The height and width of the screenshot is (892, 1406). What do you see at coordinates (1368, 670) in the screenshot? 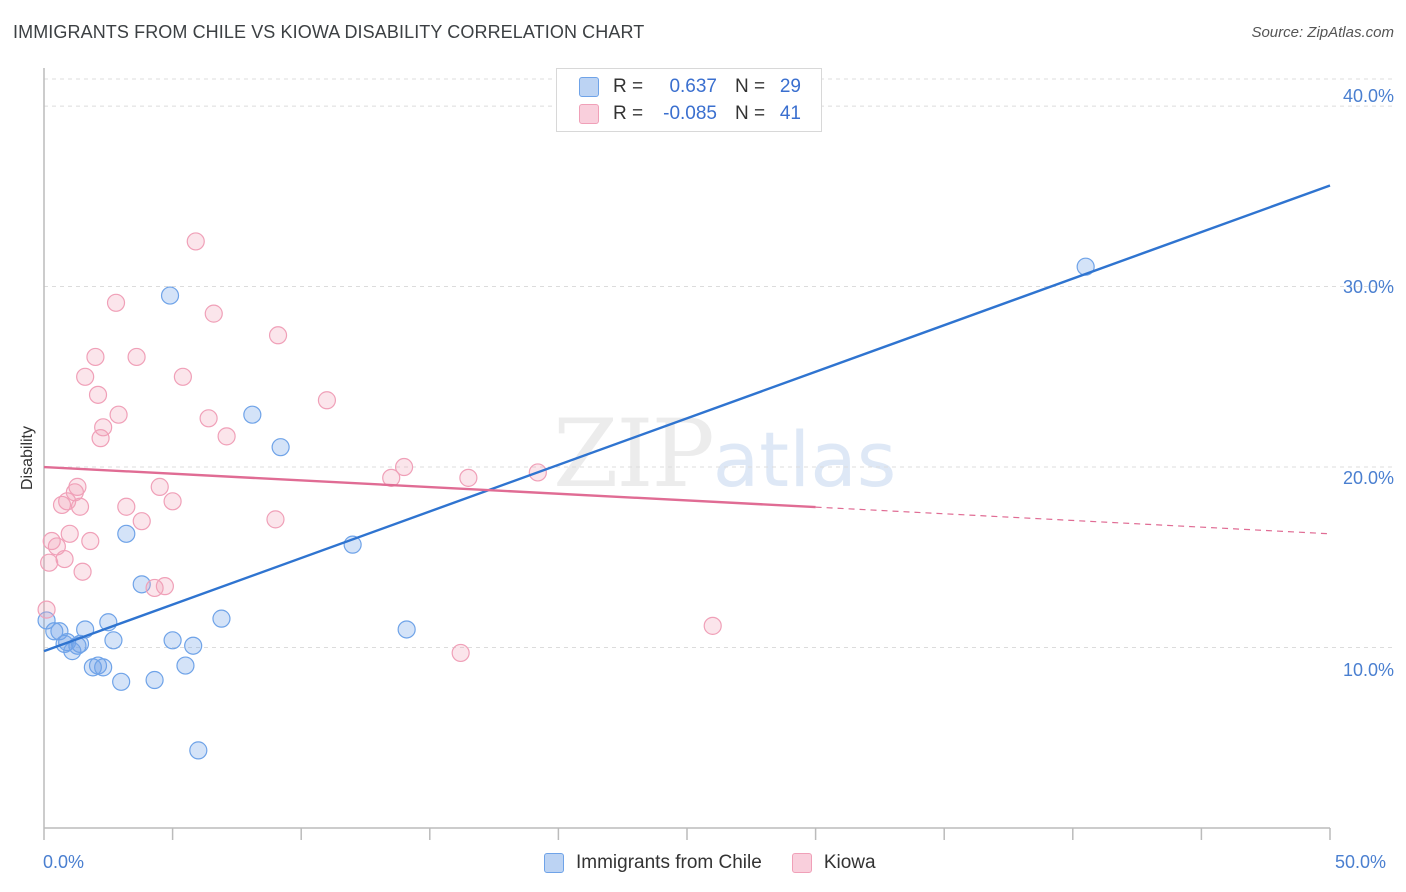
I see `y-tick-label: 10.0%` at bounding box center [1368, 670].